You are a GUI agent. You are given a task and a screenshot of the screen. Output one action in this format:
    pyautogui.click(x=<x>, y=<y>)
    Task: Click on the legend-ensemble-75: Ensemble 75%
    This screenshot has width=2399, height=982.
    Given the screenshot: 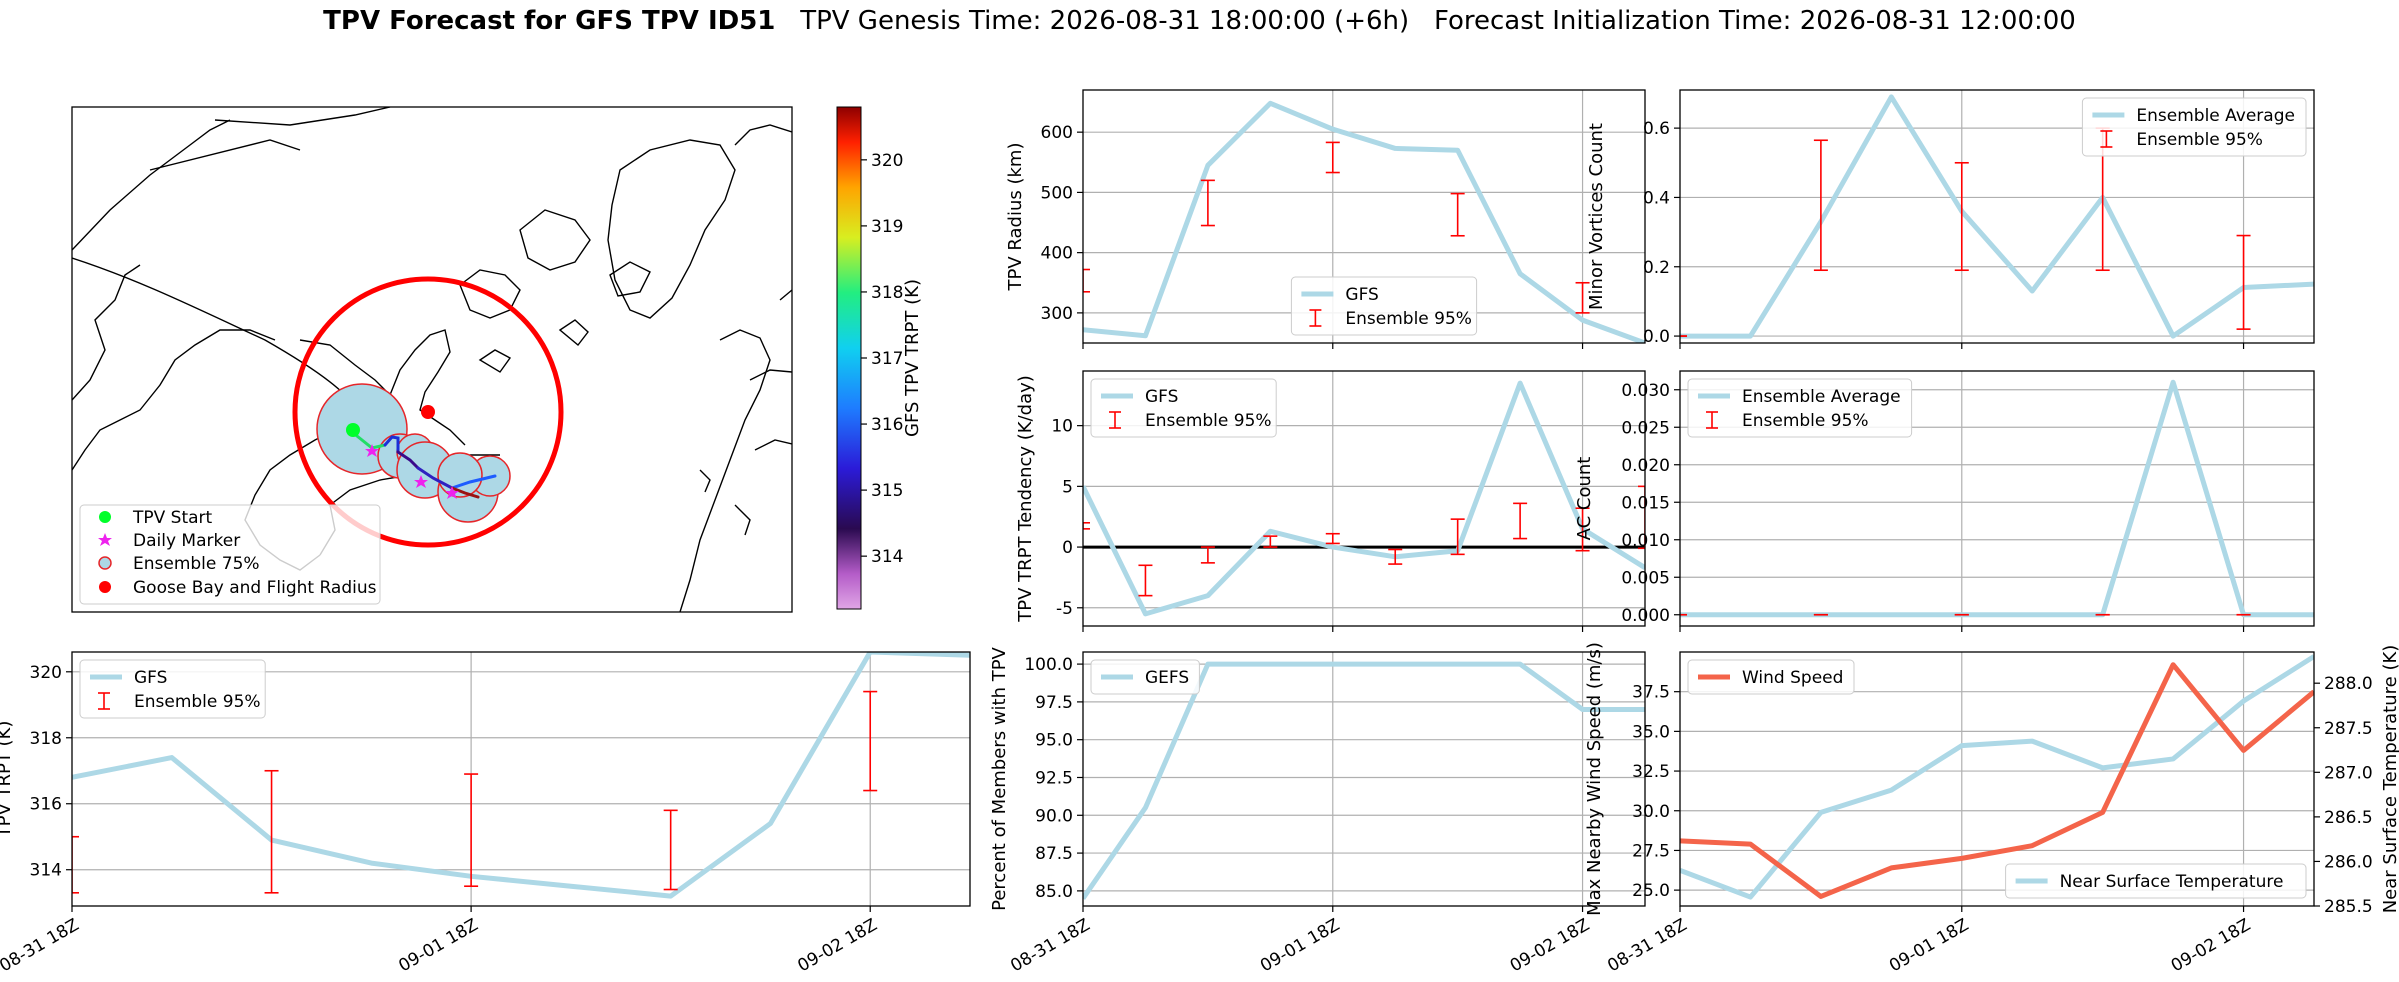 What is the action you would take?
    pyautogui.click(x=196, y=564)
    